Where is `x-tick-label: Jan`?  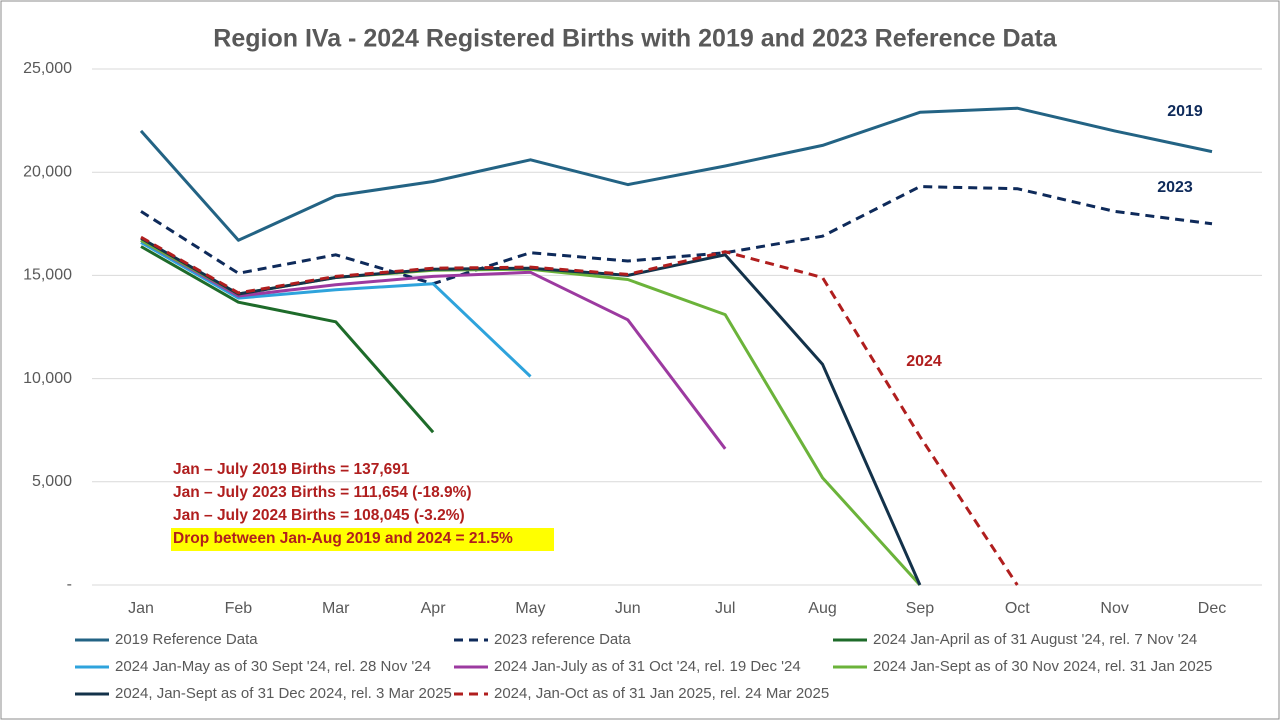
x-tick-label: Jan is located at coordinates (141, 608).